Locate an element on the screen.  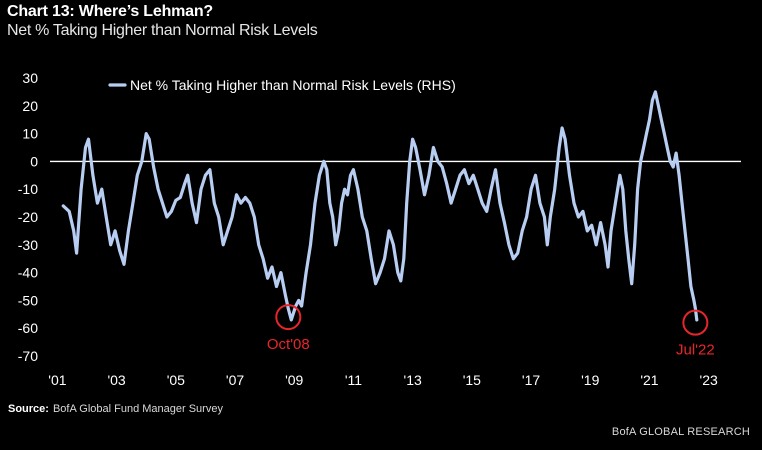
source-note: Source: BofA Global Fund Manager Survey is located at coordinates (115, 409).